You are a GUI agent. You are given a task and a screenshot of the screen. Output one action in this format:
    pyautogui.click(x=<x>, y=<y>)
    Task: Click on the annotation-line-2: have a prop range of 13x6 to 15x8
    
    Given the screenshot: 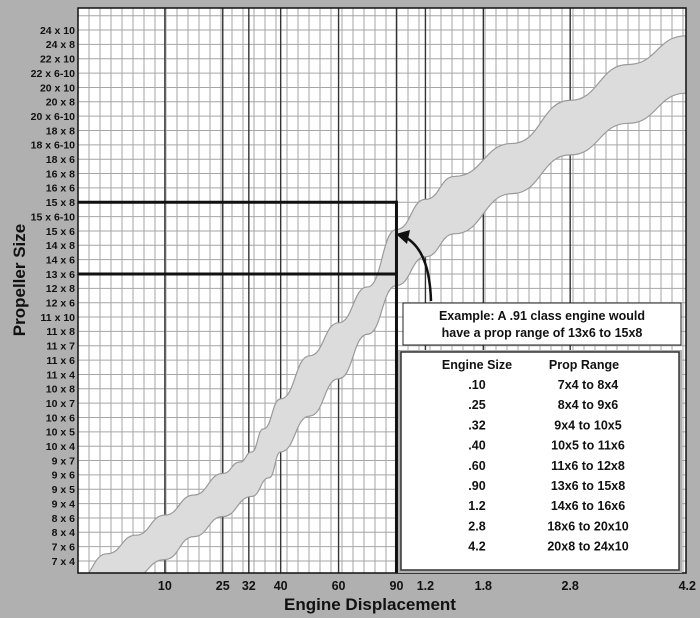 What is the action you would take?
    pyautogui.click(x=542, y=333)
    